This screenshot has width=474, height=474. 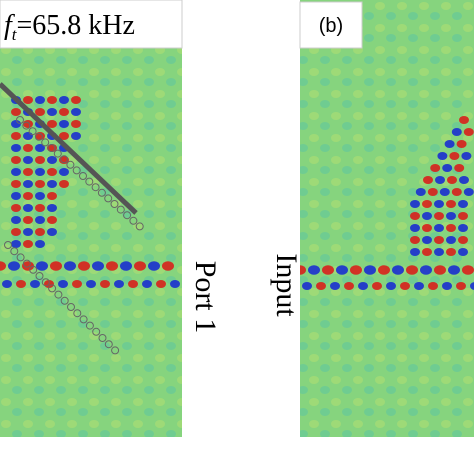 I want to click on label-symbol: f, so click(x=9, y=25).